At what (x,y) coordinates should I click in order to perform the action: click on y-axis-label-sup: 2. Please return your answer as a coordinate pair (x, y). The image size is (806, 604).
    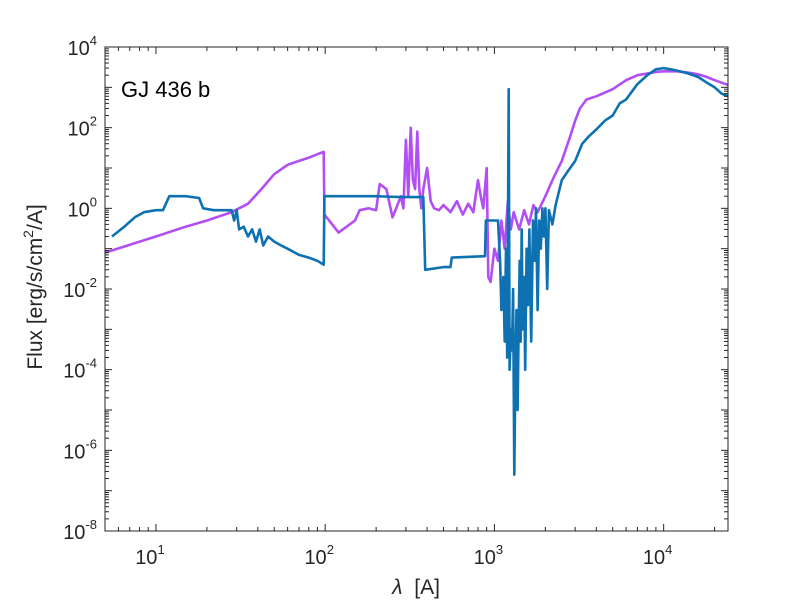
    Looking at the image, I should click on (28, 234).